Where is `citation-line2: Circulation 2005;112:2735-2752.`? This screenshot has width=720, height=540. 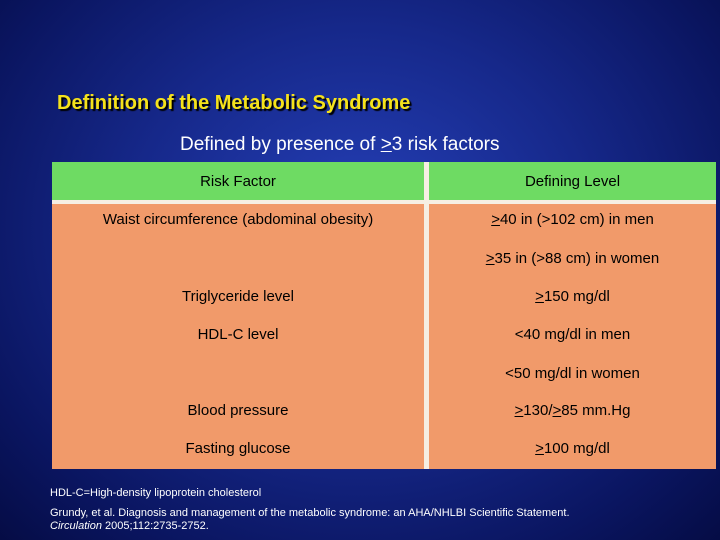 citation-line2: Circulation 2005;112:2735-2752. is located at coordinates (310, 526).